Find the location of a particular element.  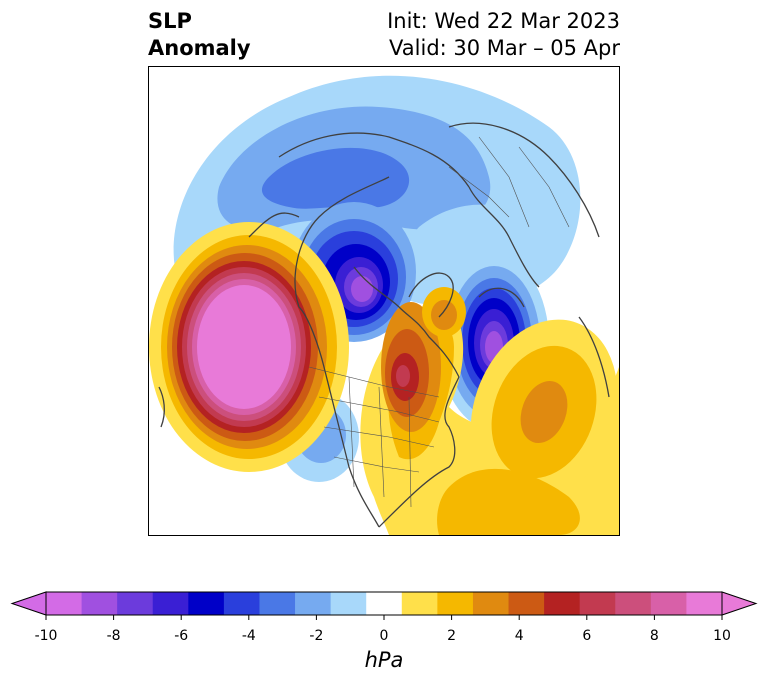

colorbar-ticks is located at coordinates (384, 617).